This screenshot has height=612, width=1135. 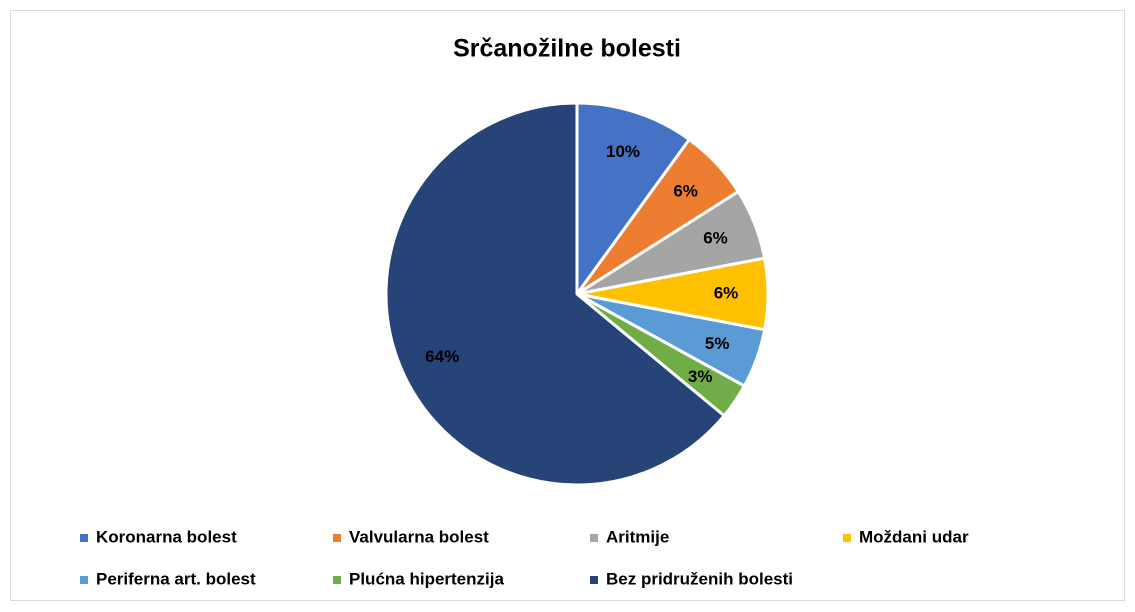 What do you see at coordinates (637, 536) in the screenshot?
I see `legend-label: Aritmije` at bounding box center [637, 536].